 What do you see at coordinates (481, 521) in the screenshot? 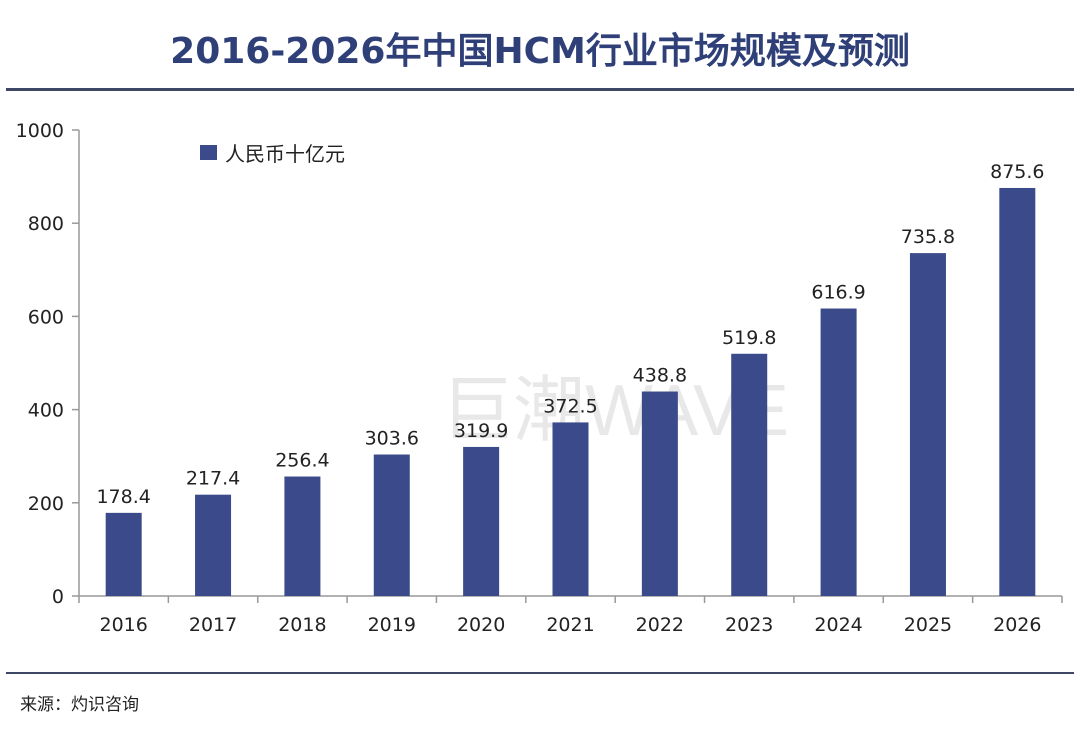
I see `bar-2020` at bounding box center [481, 521].